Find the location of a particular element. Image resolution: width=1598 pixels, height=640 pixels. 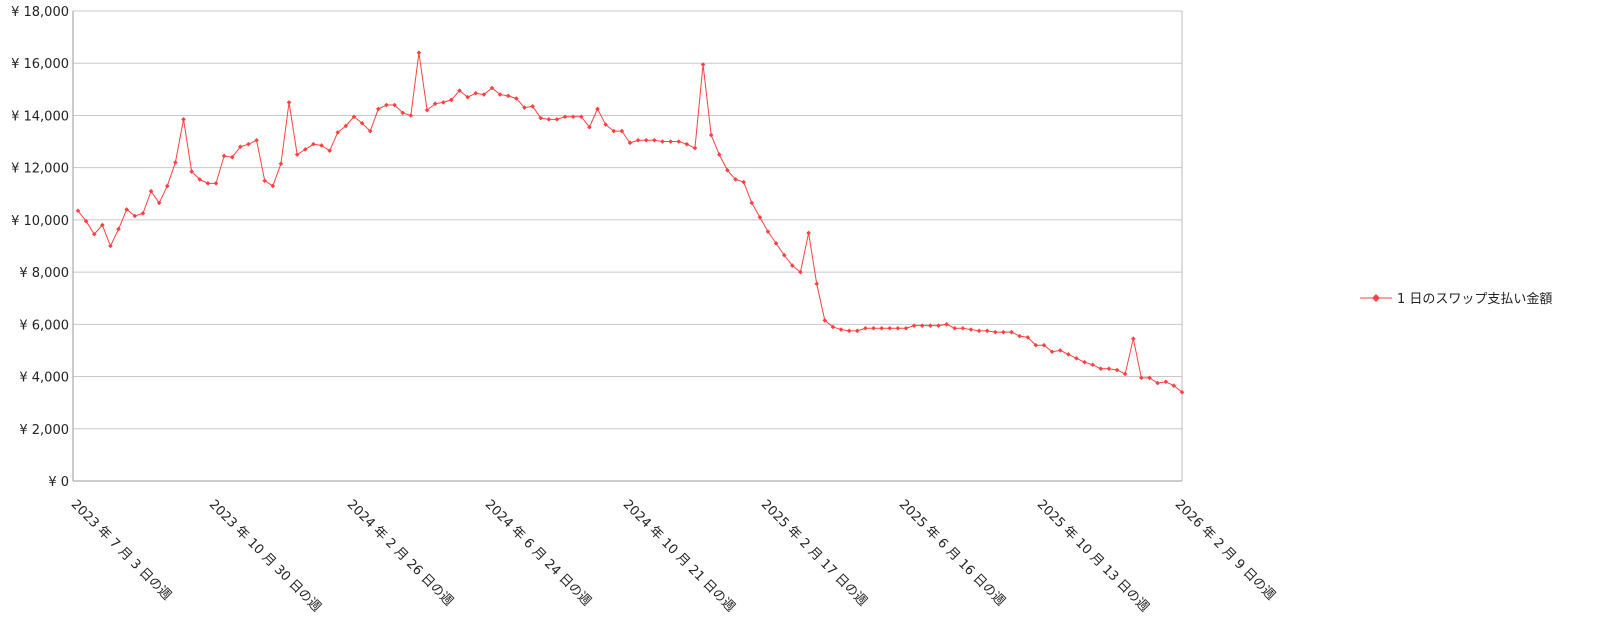

y-tick-label: ¥ 14,000 is located at coordinates (40, 116).